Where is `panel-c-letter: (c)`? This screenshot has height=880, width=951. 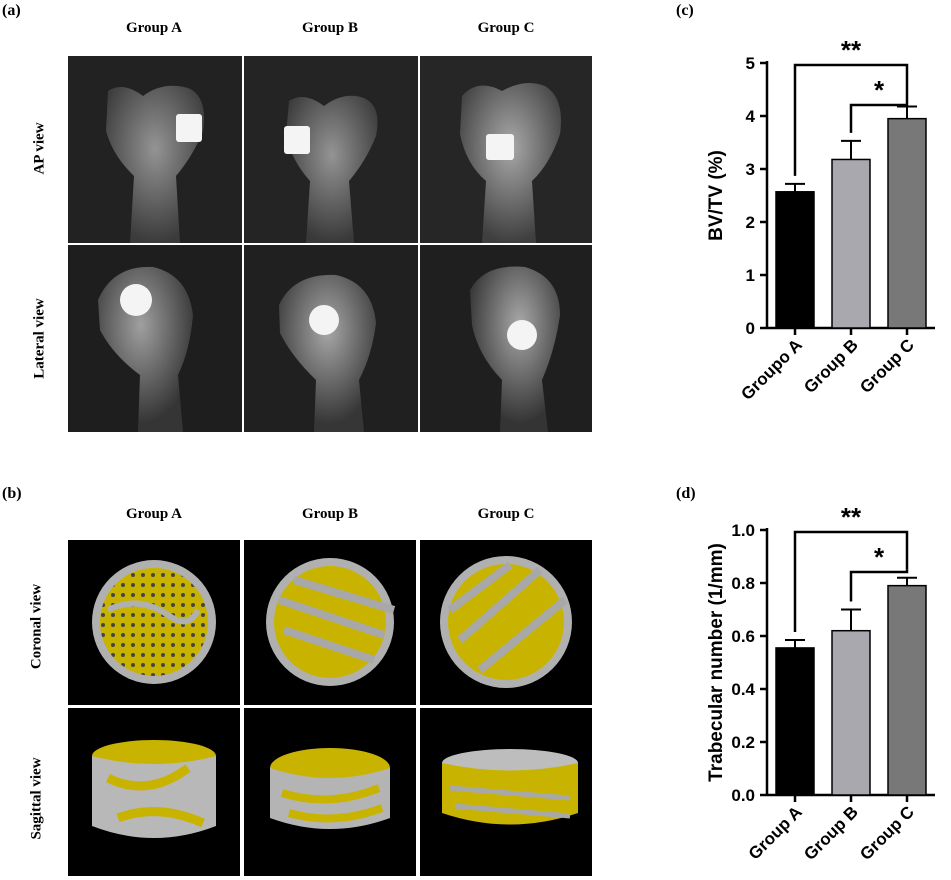 panel-c-letter: (c) is located at coordinates (685, 10).